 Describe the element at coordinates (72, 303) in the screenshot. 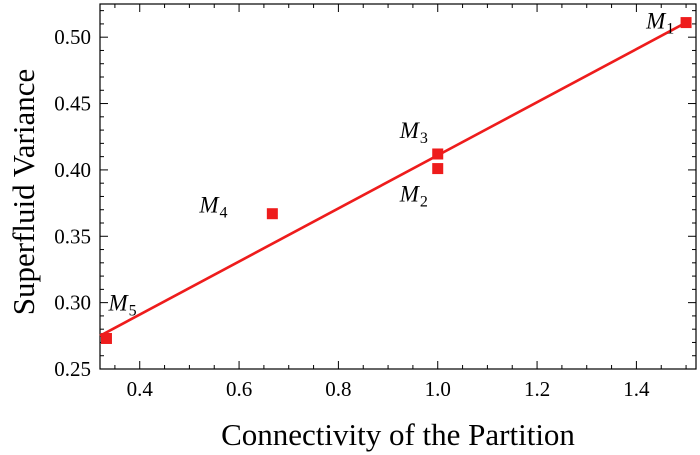

I see `y-tick-label: 0.30` at that location.